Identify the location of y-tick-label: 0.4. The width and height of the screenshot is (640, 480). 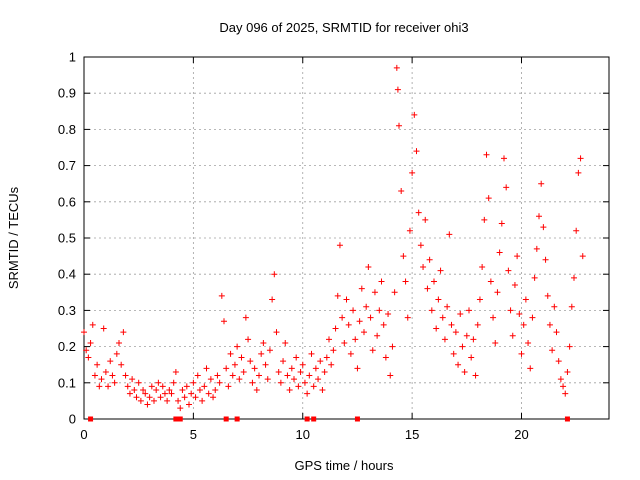
(67, 274).